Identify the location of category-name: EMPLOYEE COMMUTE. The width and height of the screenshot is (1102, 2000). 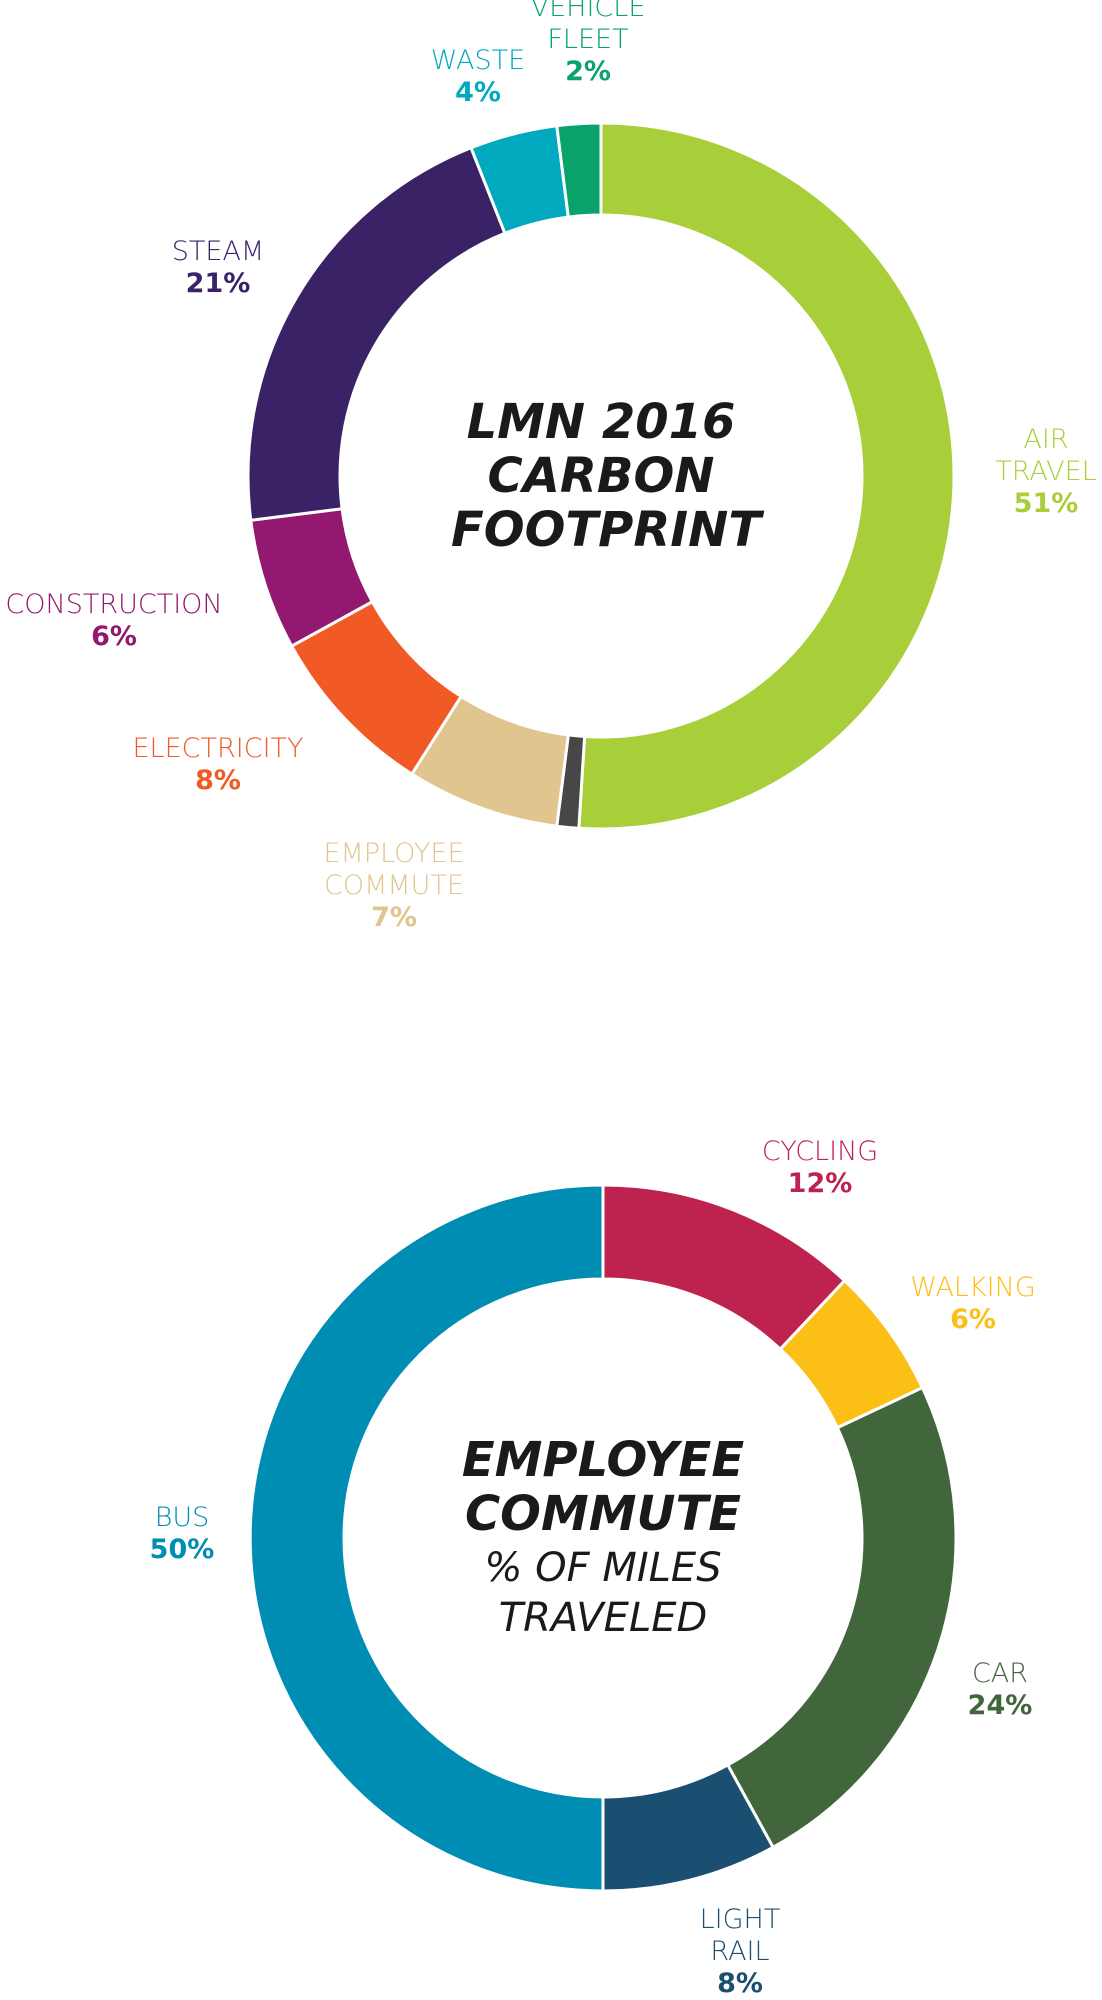
(394, 869).